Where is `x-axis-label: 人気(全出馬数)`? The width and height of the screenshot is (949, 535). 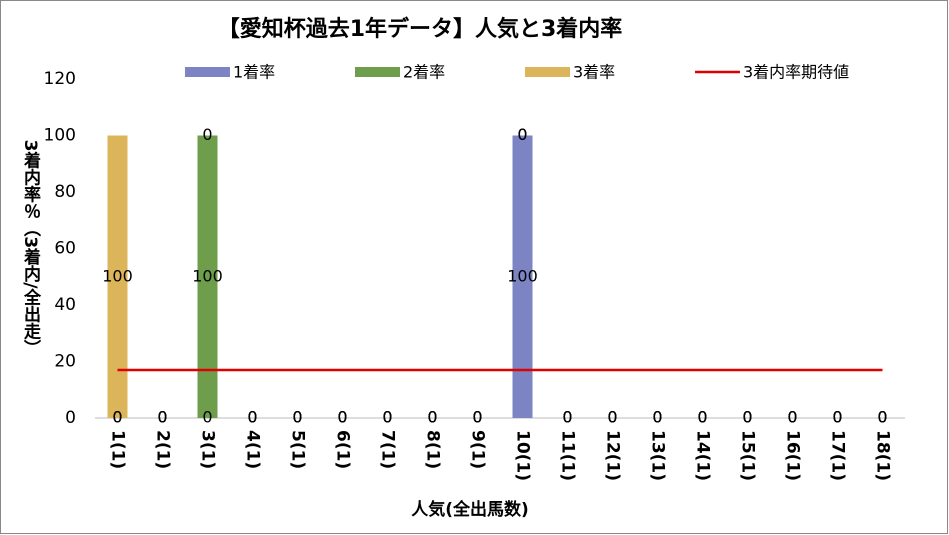 x-axis-label: 人気(全出馬数) is located at coordinates (470, 509).